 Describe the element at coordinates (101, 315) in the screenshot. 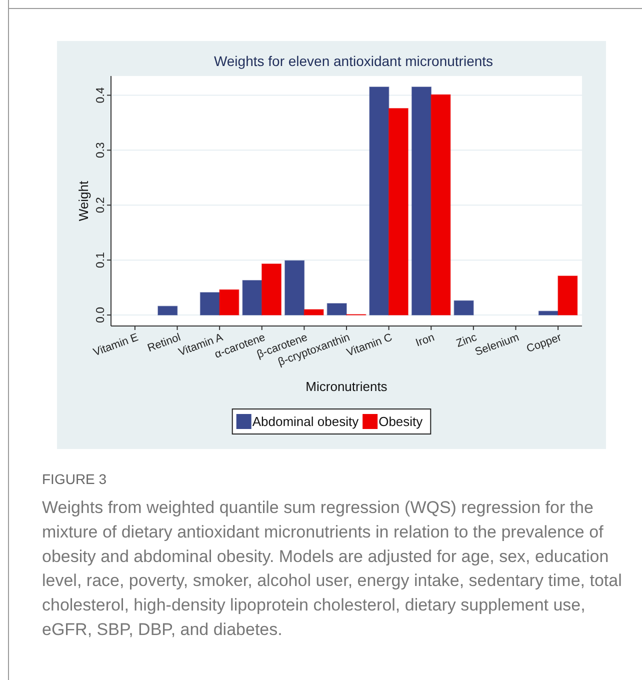

I see `y-tick-label: 0.0` at that location.